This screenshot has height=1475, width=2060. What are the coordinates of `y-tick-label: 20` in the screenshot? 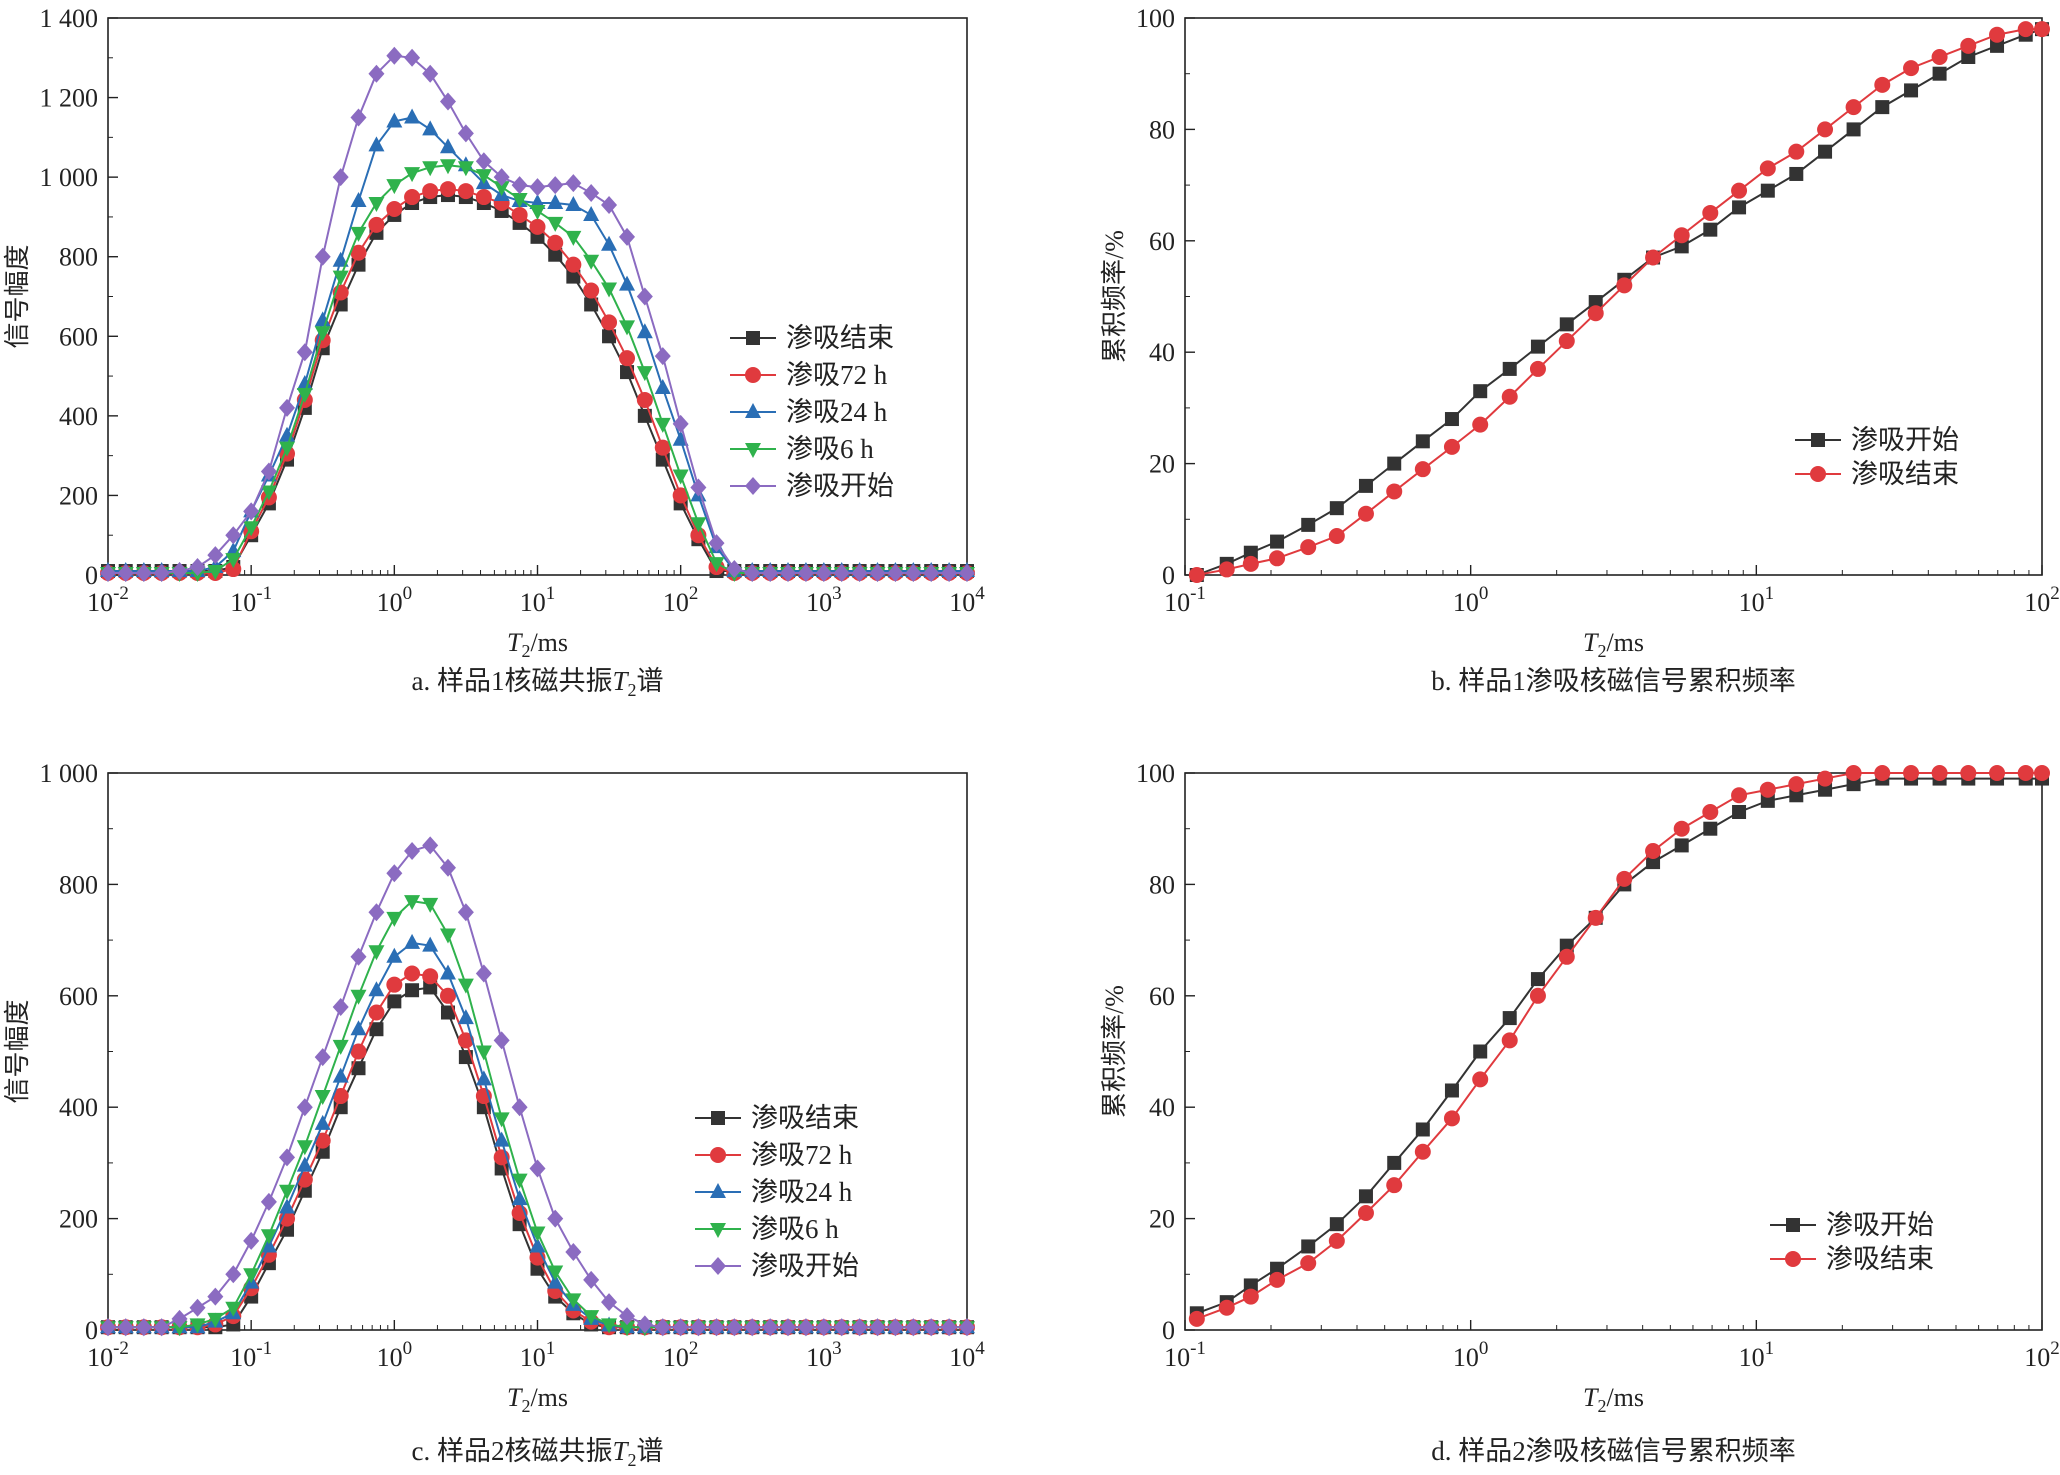 It's located at (1162, 1219).